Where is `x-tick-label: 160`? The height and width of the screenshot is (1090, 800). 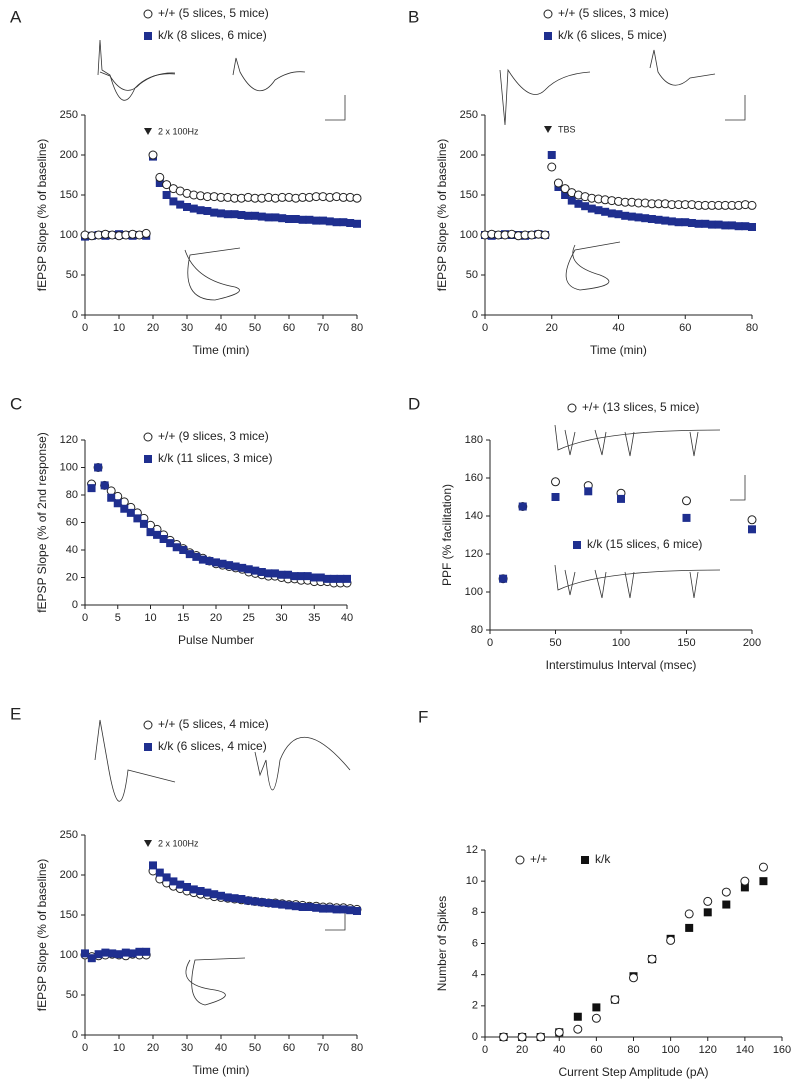
x-tick-label: 160 is located at coordinates (782, 1050).